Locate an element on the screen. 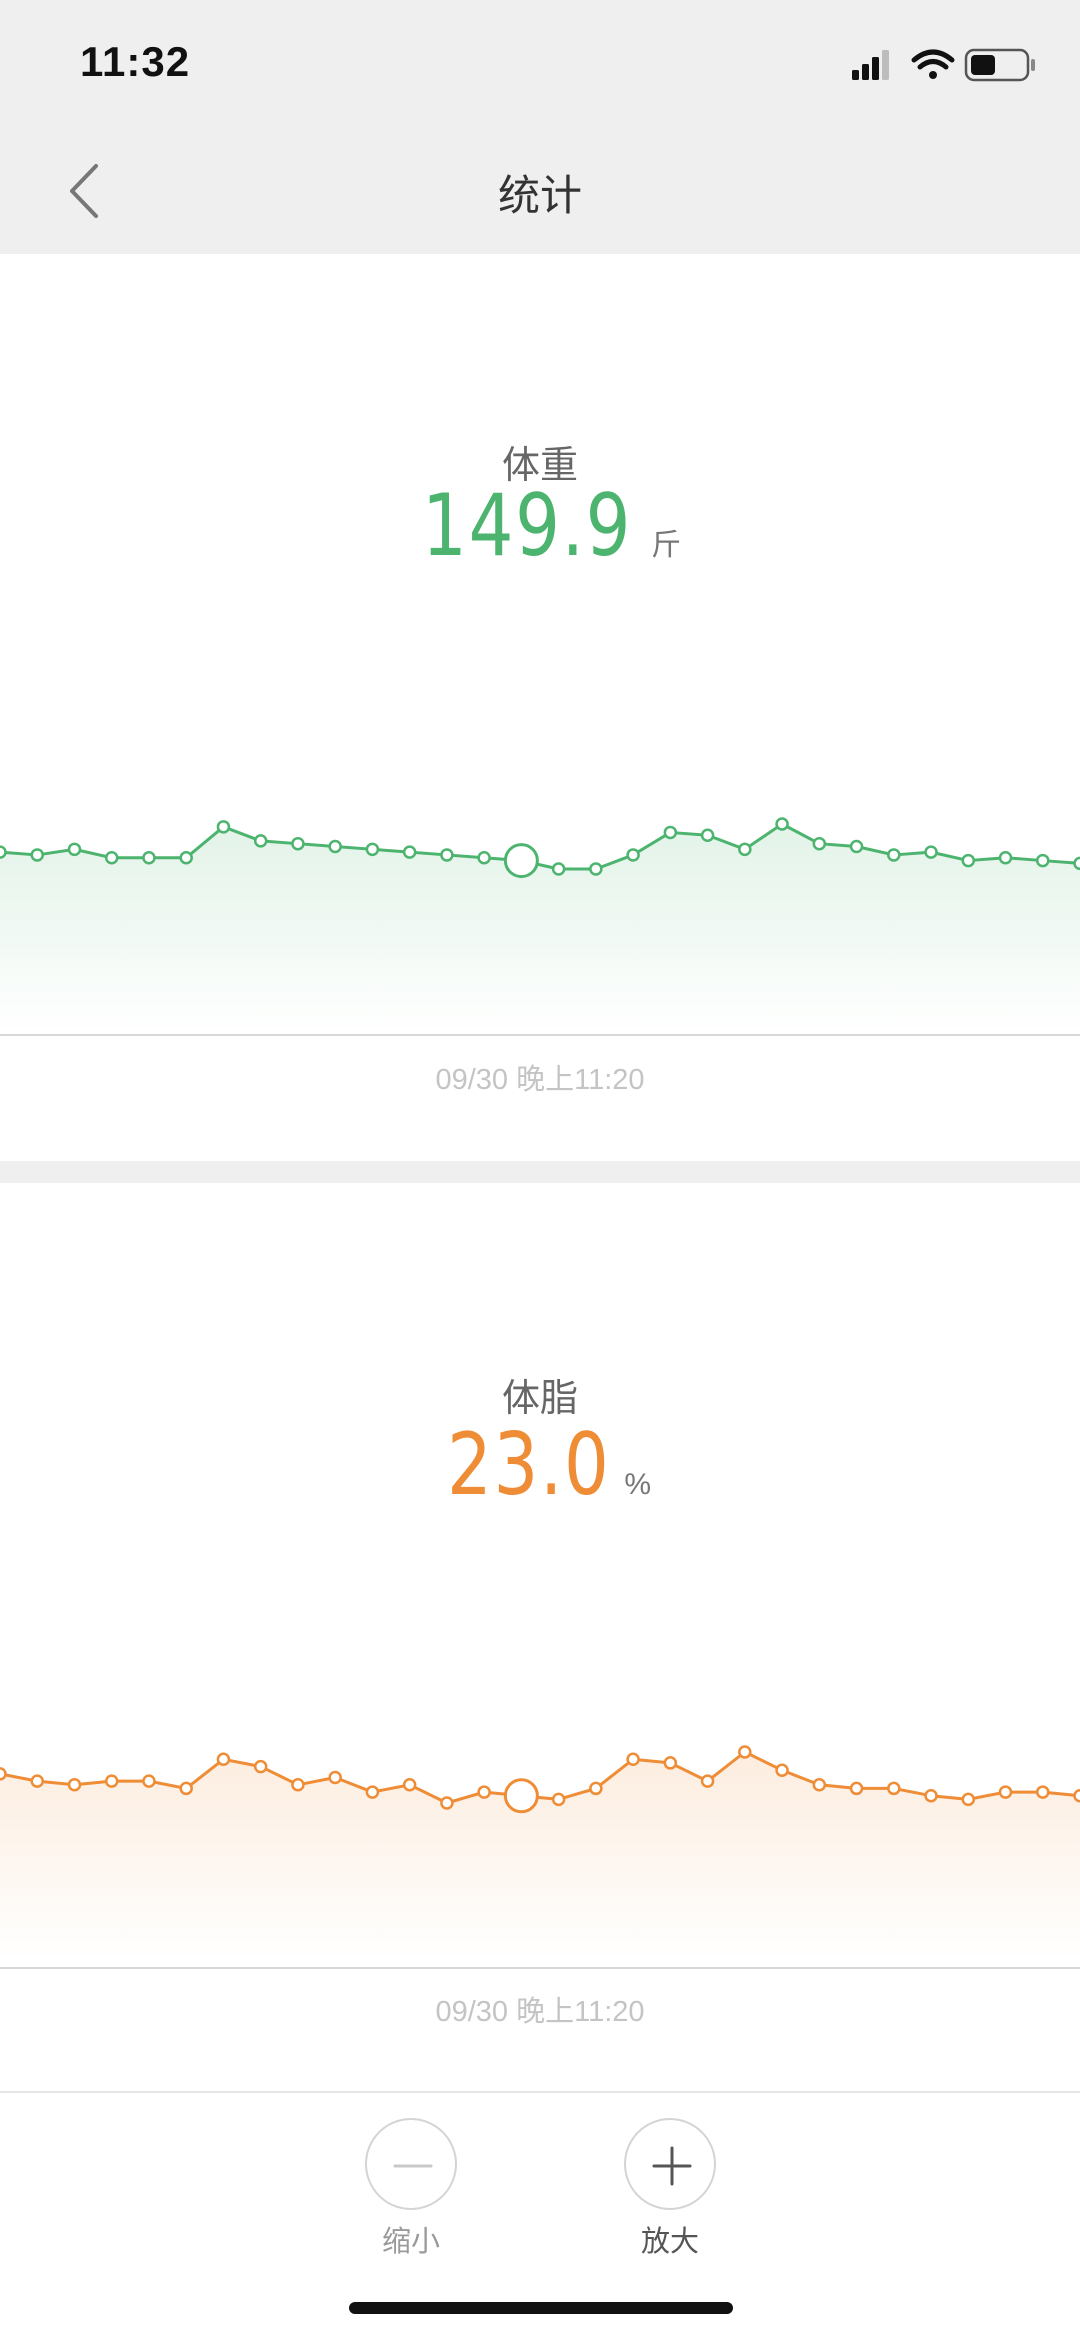 The width and height of the screenshot is (1080, 2339). status-icons is located at coordinates (943, 65).